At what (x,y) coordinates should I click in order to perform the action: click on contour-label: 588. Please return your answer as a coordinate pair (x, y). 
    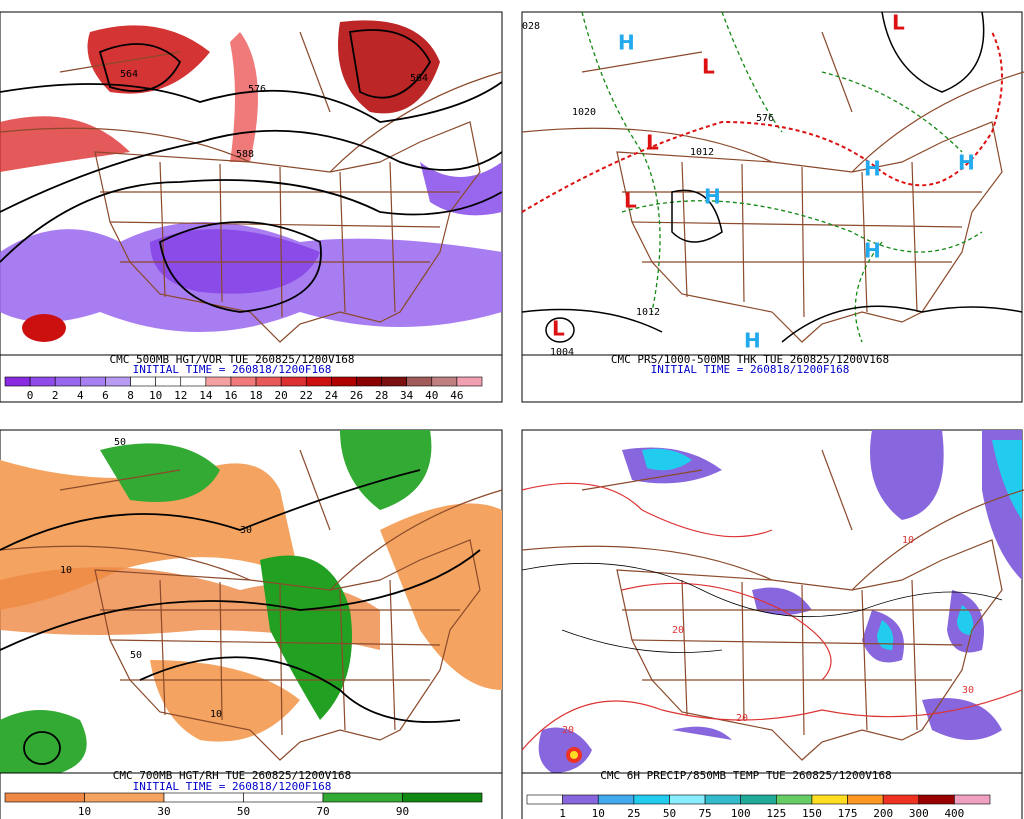
    Looking at the image, I should click on (245, 154).